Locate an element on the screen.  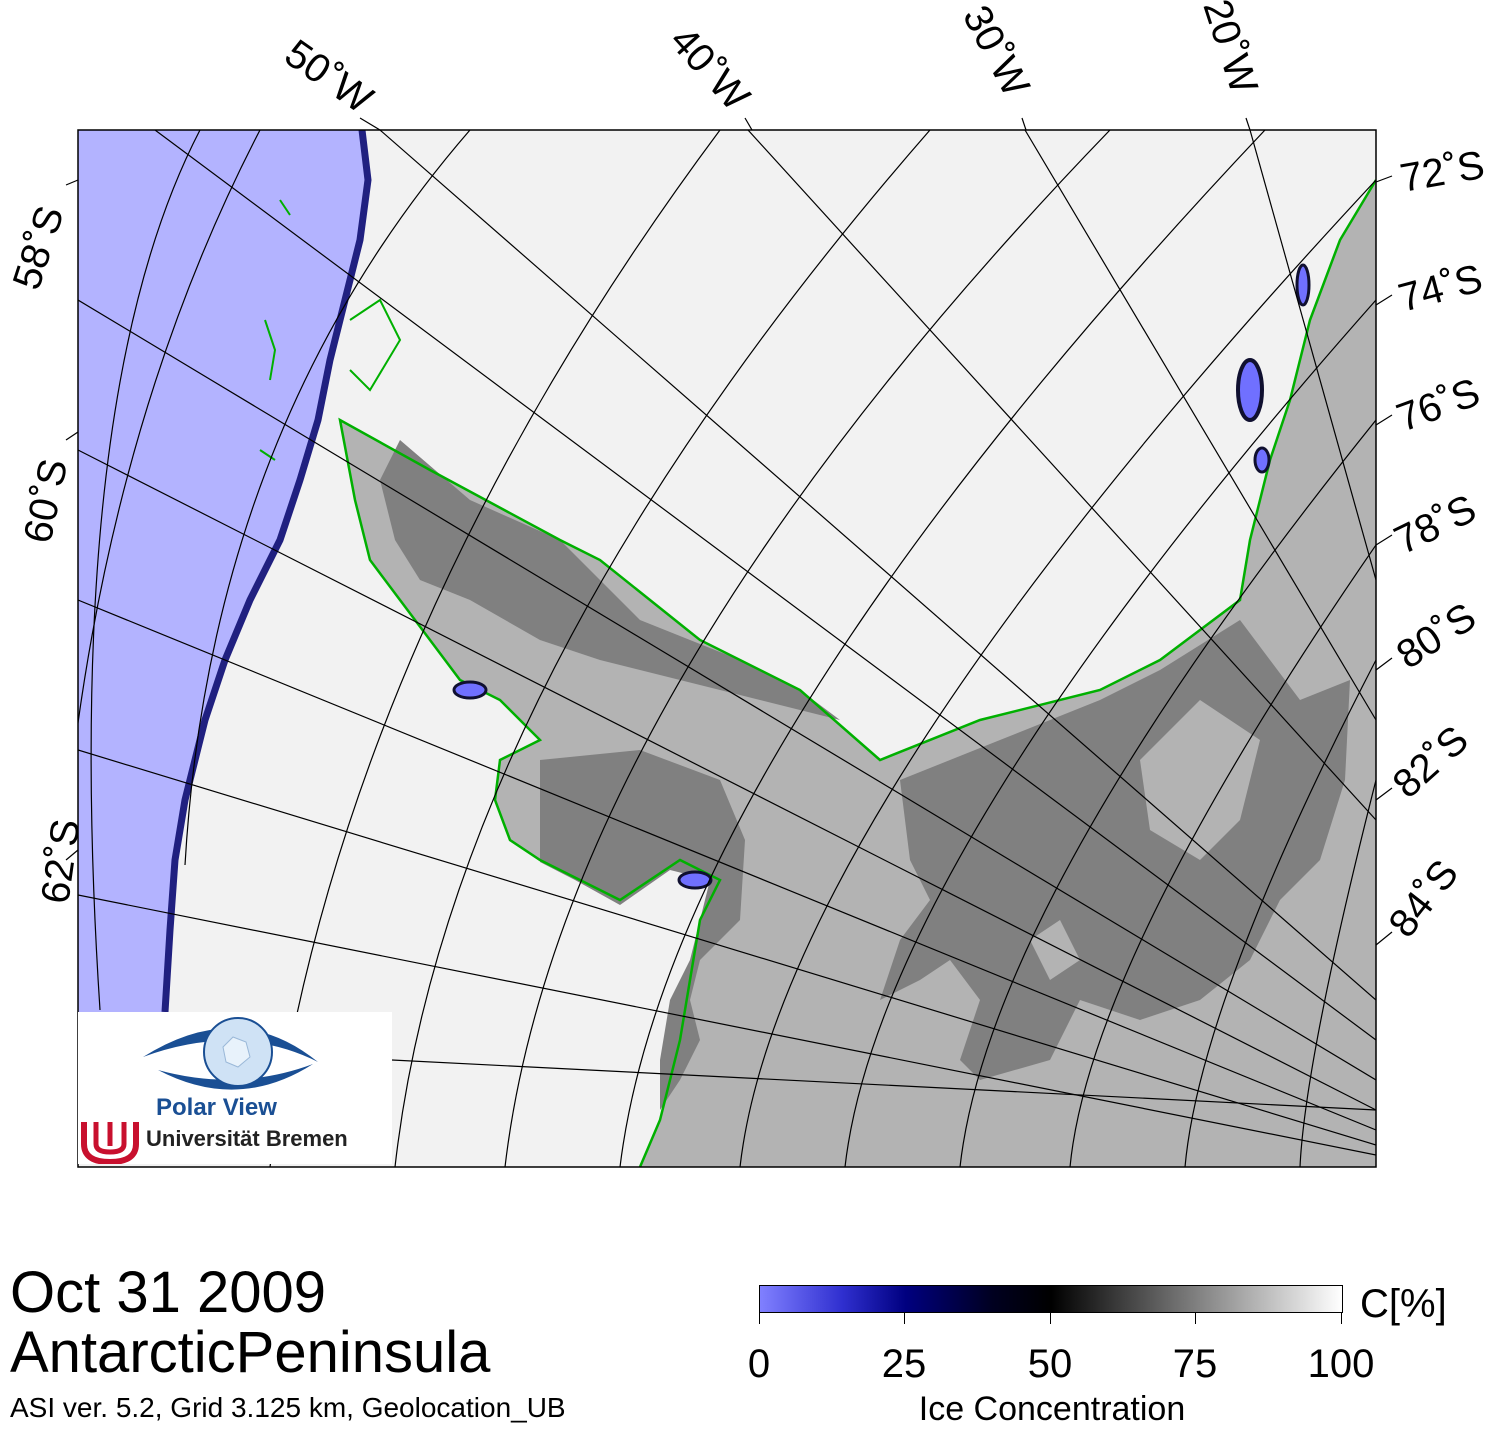
map-region: AntarcticPeninsula is located at coordinates (250, 1352).